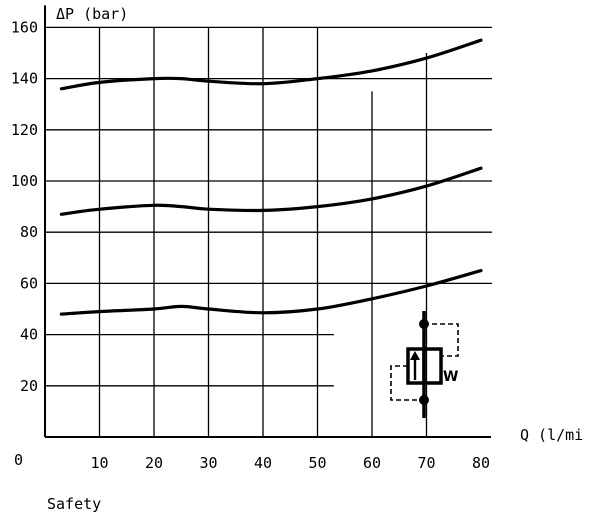  I want to click on y-tick-20: 20, so click(29, 386).